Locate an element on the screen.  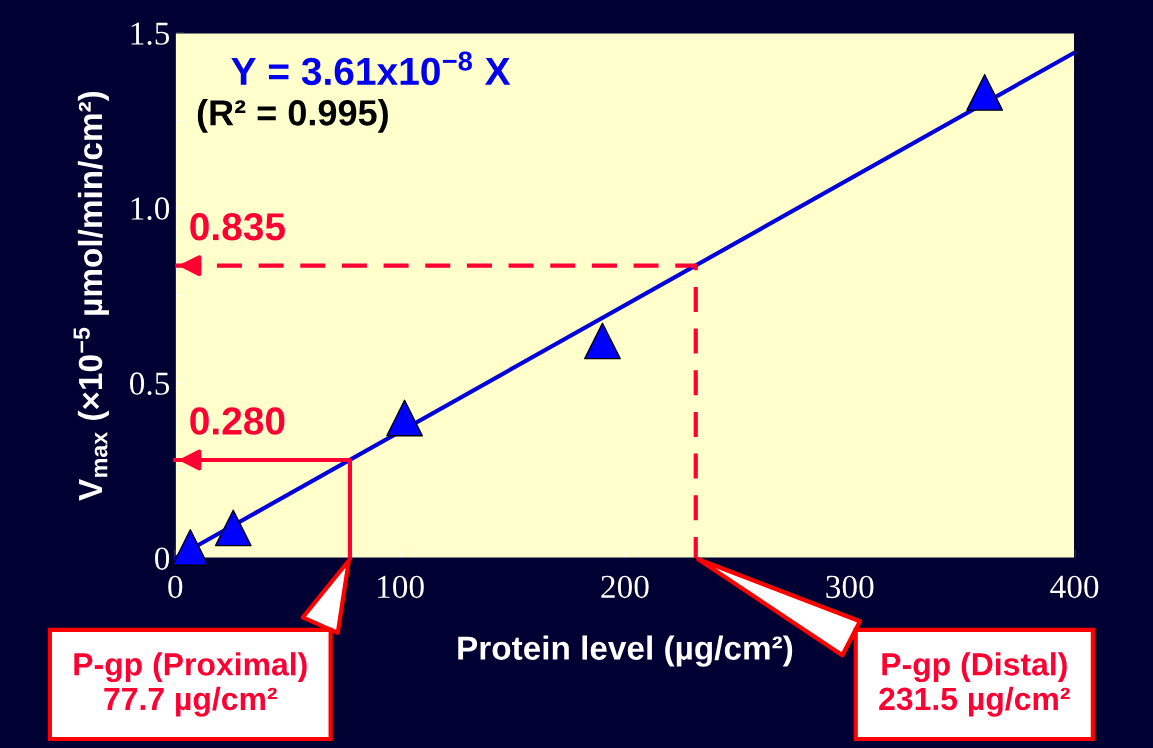
y-tick-label: 1.5 is located at coordinates (150, 33).